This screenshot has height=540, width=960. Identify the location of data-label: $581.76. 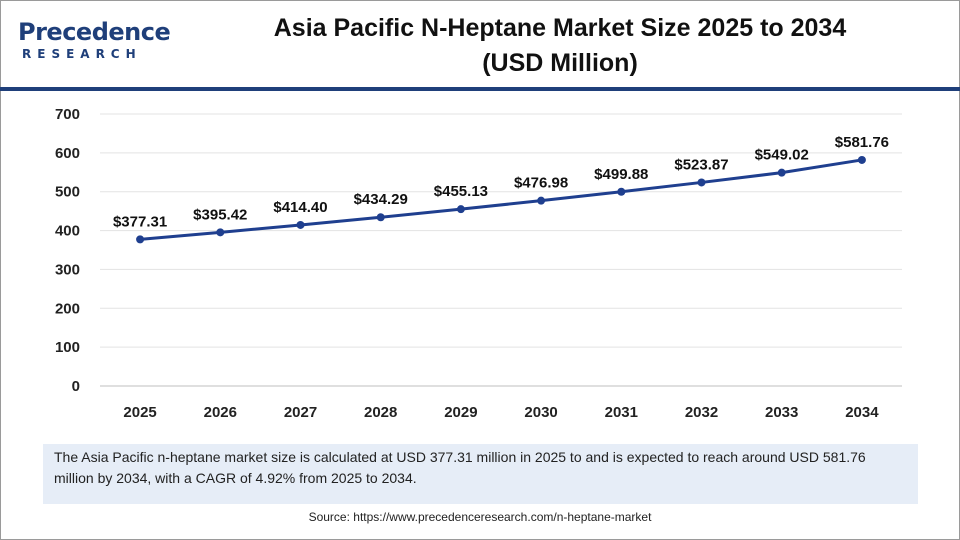
(862, 142).